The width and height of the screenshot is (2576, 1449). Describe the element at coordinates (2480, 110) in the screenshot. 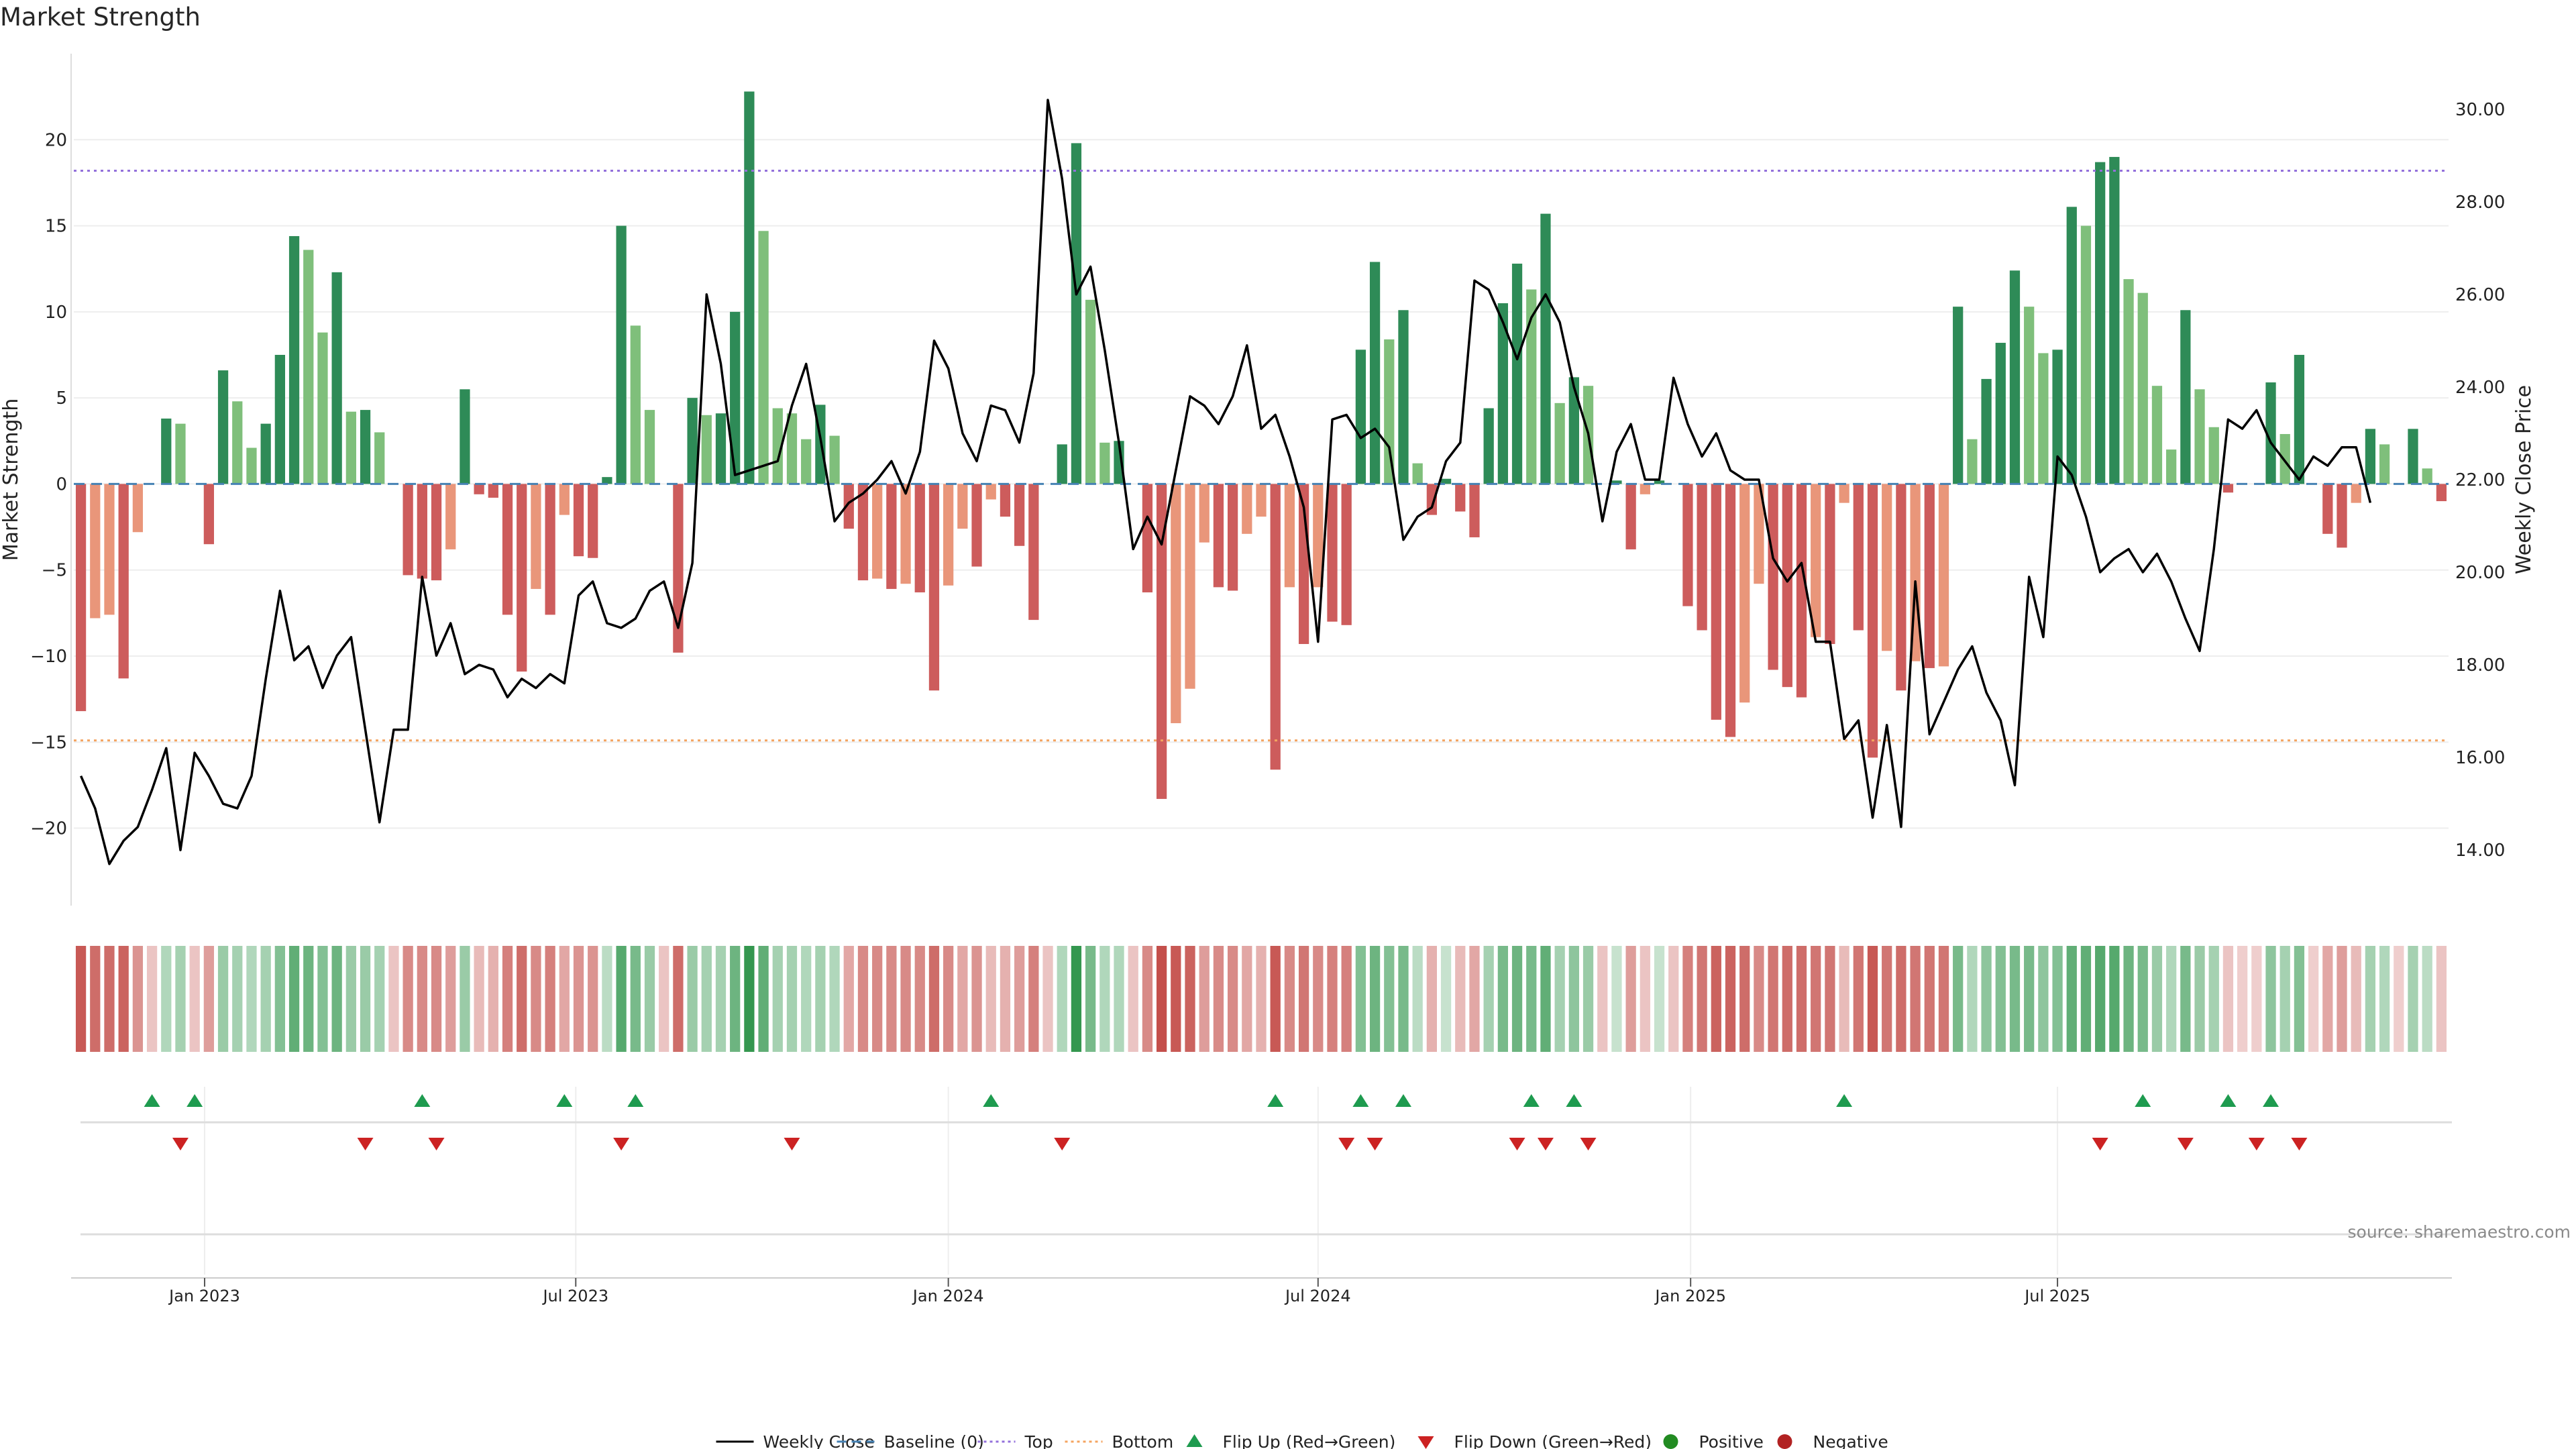

I see `y2-tick-label: 30.00` at that location.